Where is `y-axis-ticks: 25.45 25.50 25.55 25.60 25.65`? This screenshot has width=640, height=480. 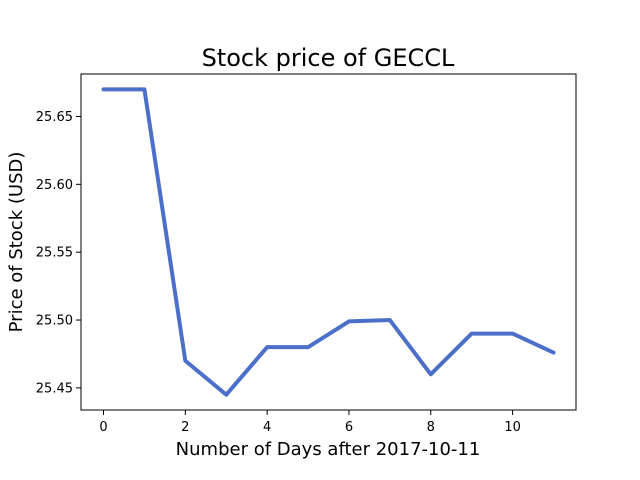
y-axis-ticks: 25.45 25.50 25.55 25.60 25.65 is located at coordinates (58, 253).